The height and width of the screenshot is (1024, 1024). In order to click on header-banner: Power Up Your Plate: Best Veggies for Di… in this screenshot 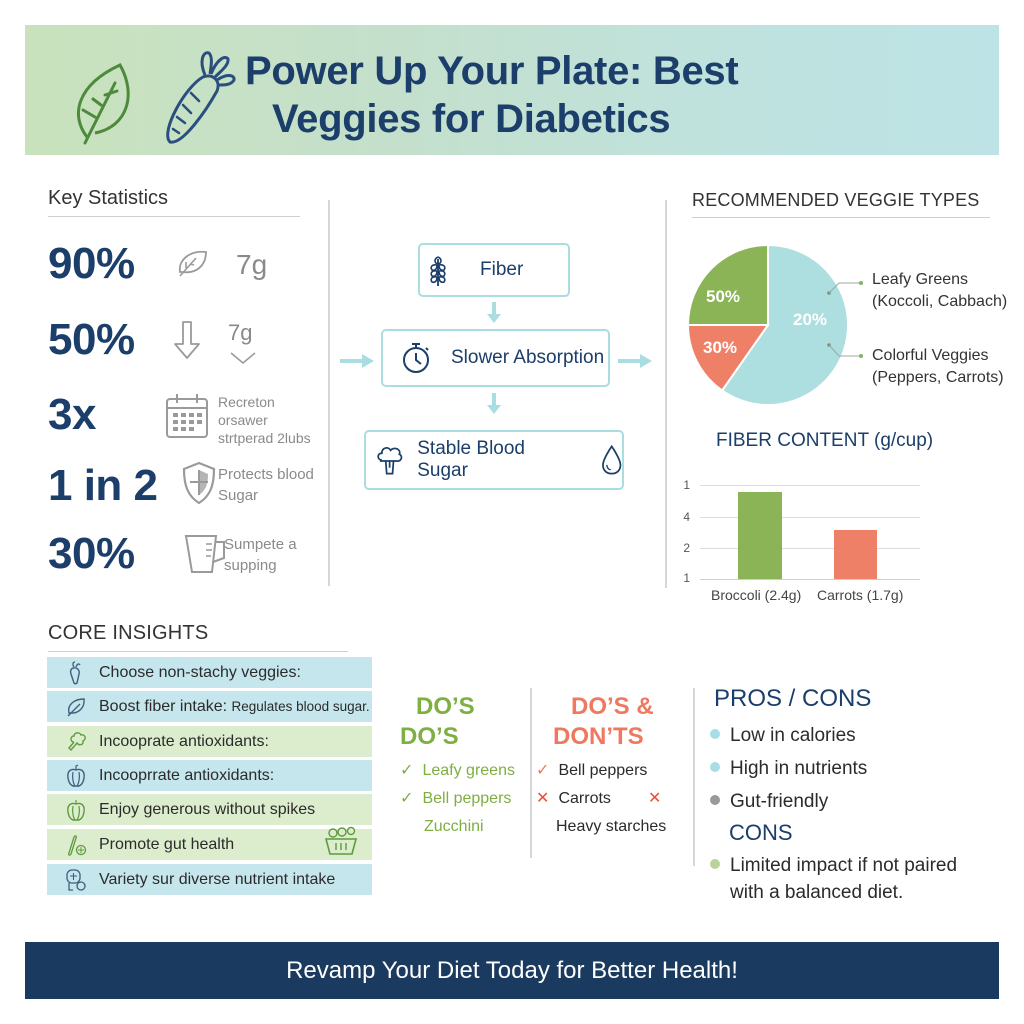, I will do `click(512, 90)`.